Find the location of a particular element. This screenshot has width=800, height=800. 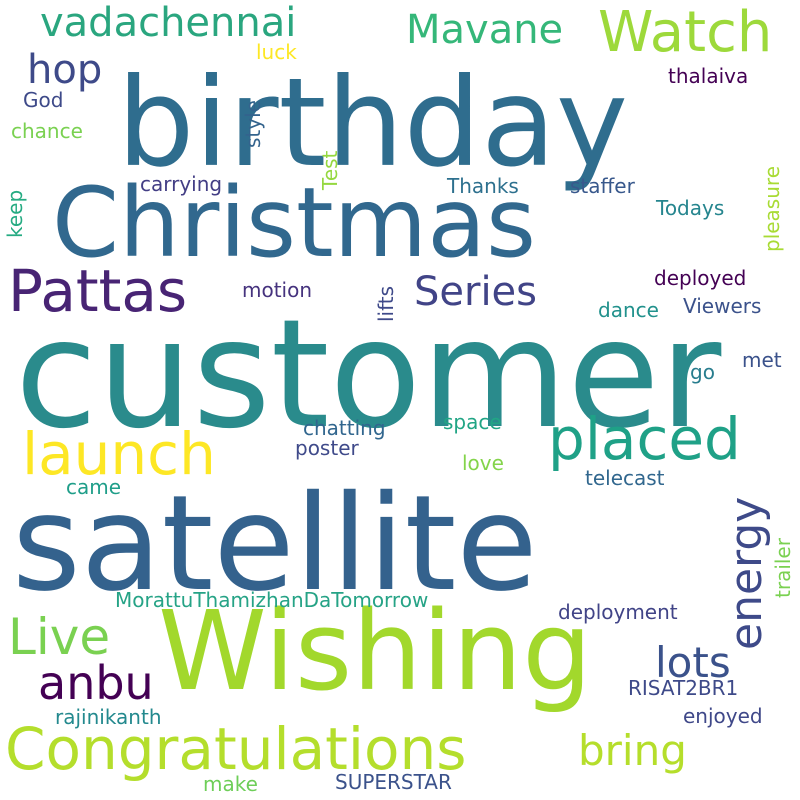

word-risat2br1: RISAT2BR1 is located at coordinates (683, 688).